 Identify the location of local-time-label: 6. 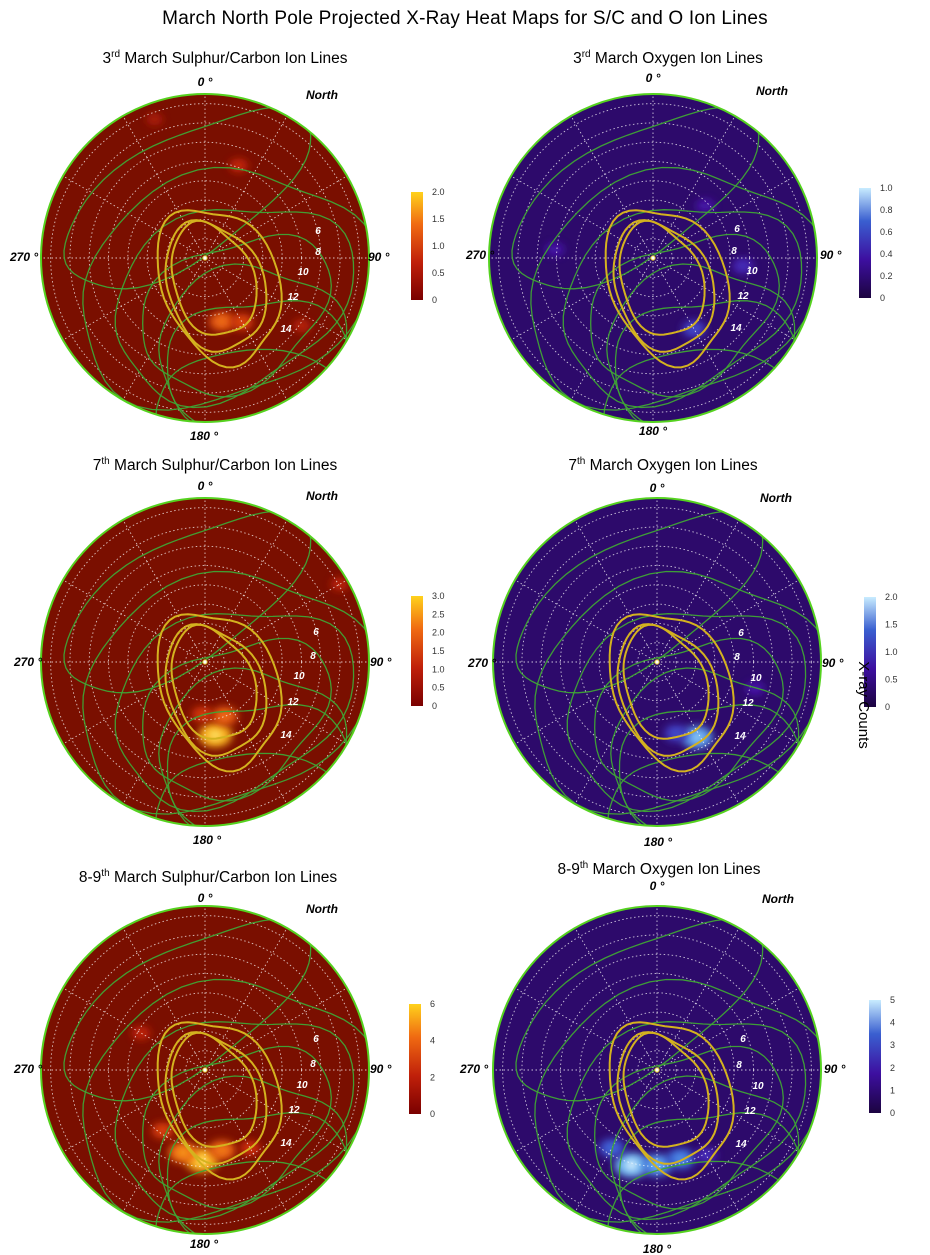
(318, 231).